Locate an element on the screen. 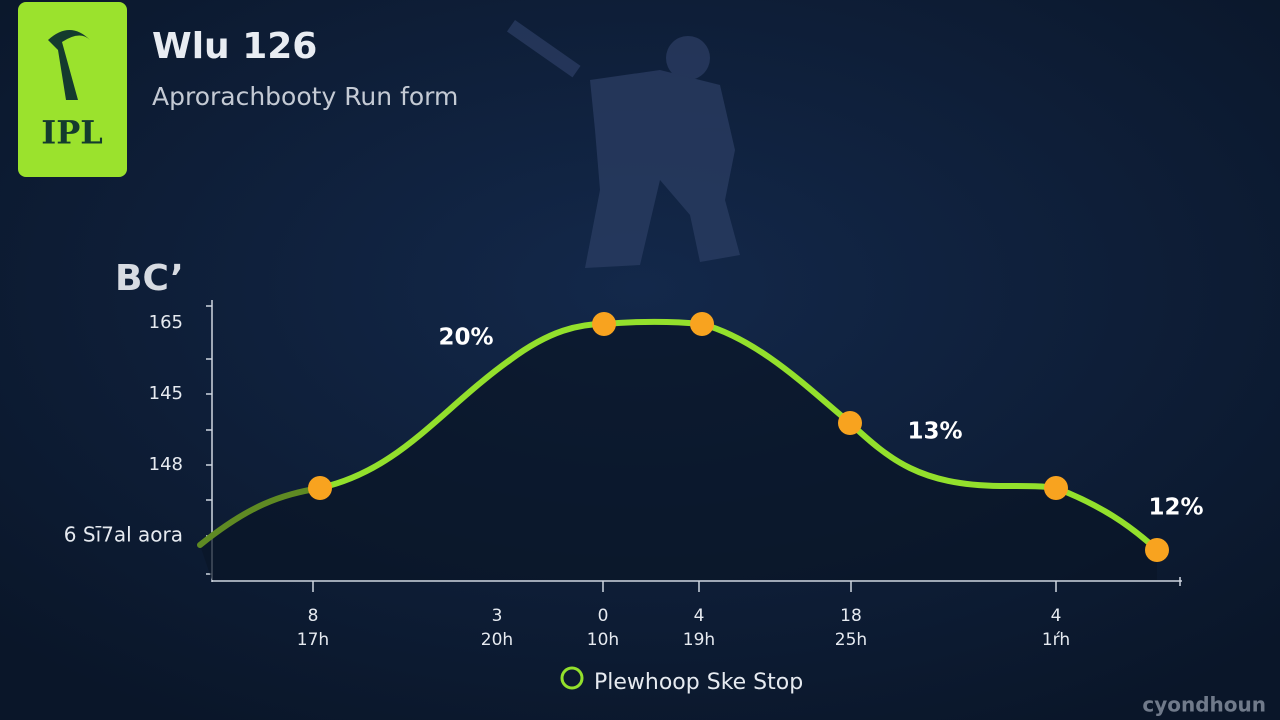 This screenshot has width=1280, height=720. curve-fade is located at coordinates (260, 516).